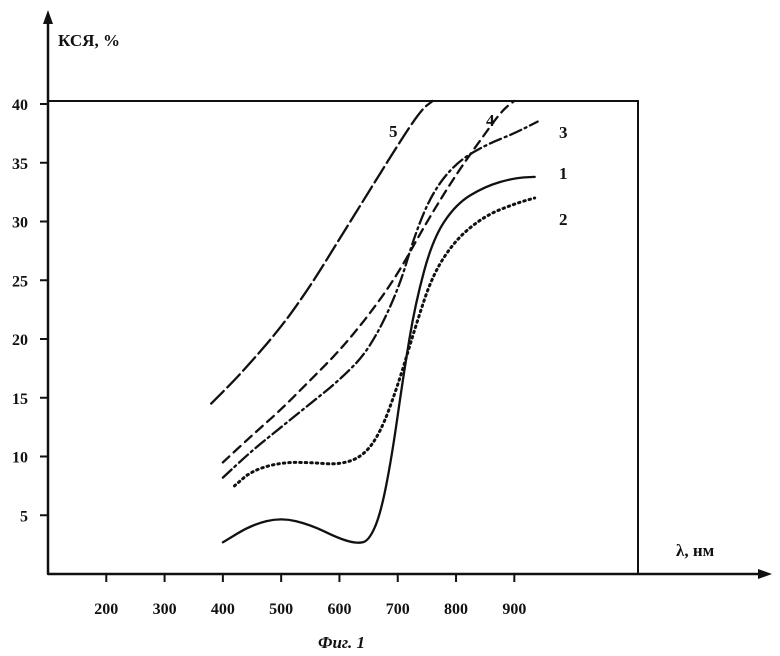  Describe the element at coordinates (456, 609) in the screenshot. I see `x-tick-label: 800` at that location.